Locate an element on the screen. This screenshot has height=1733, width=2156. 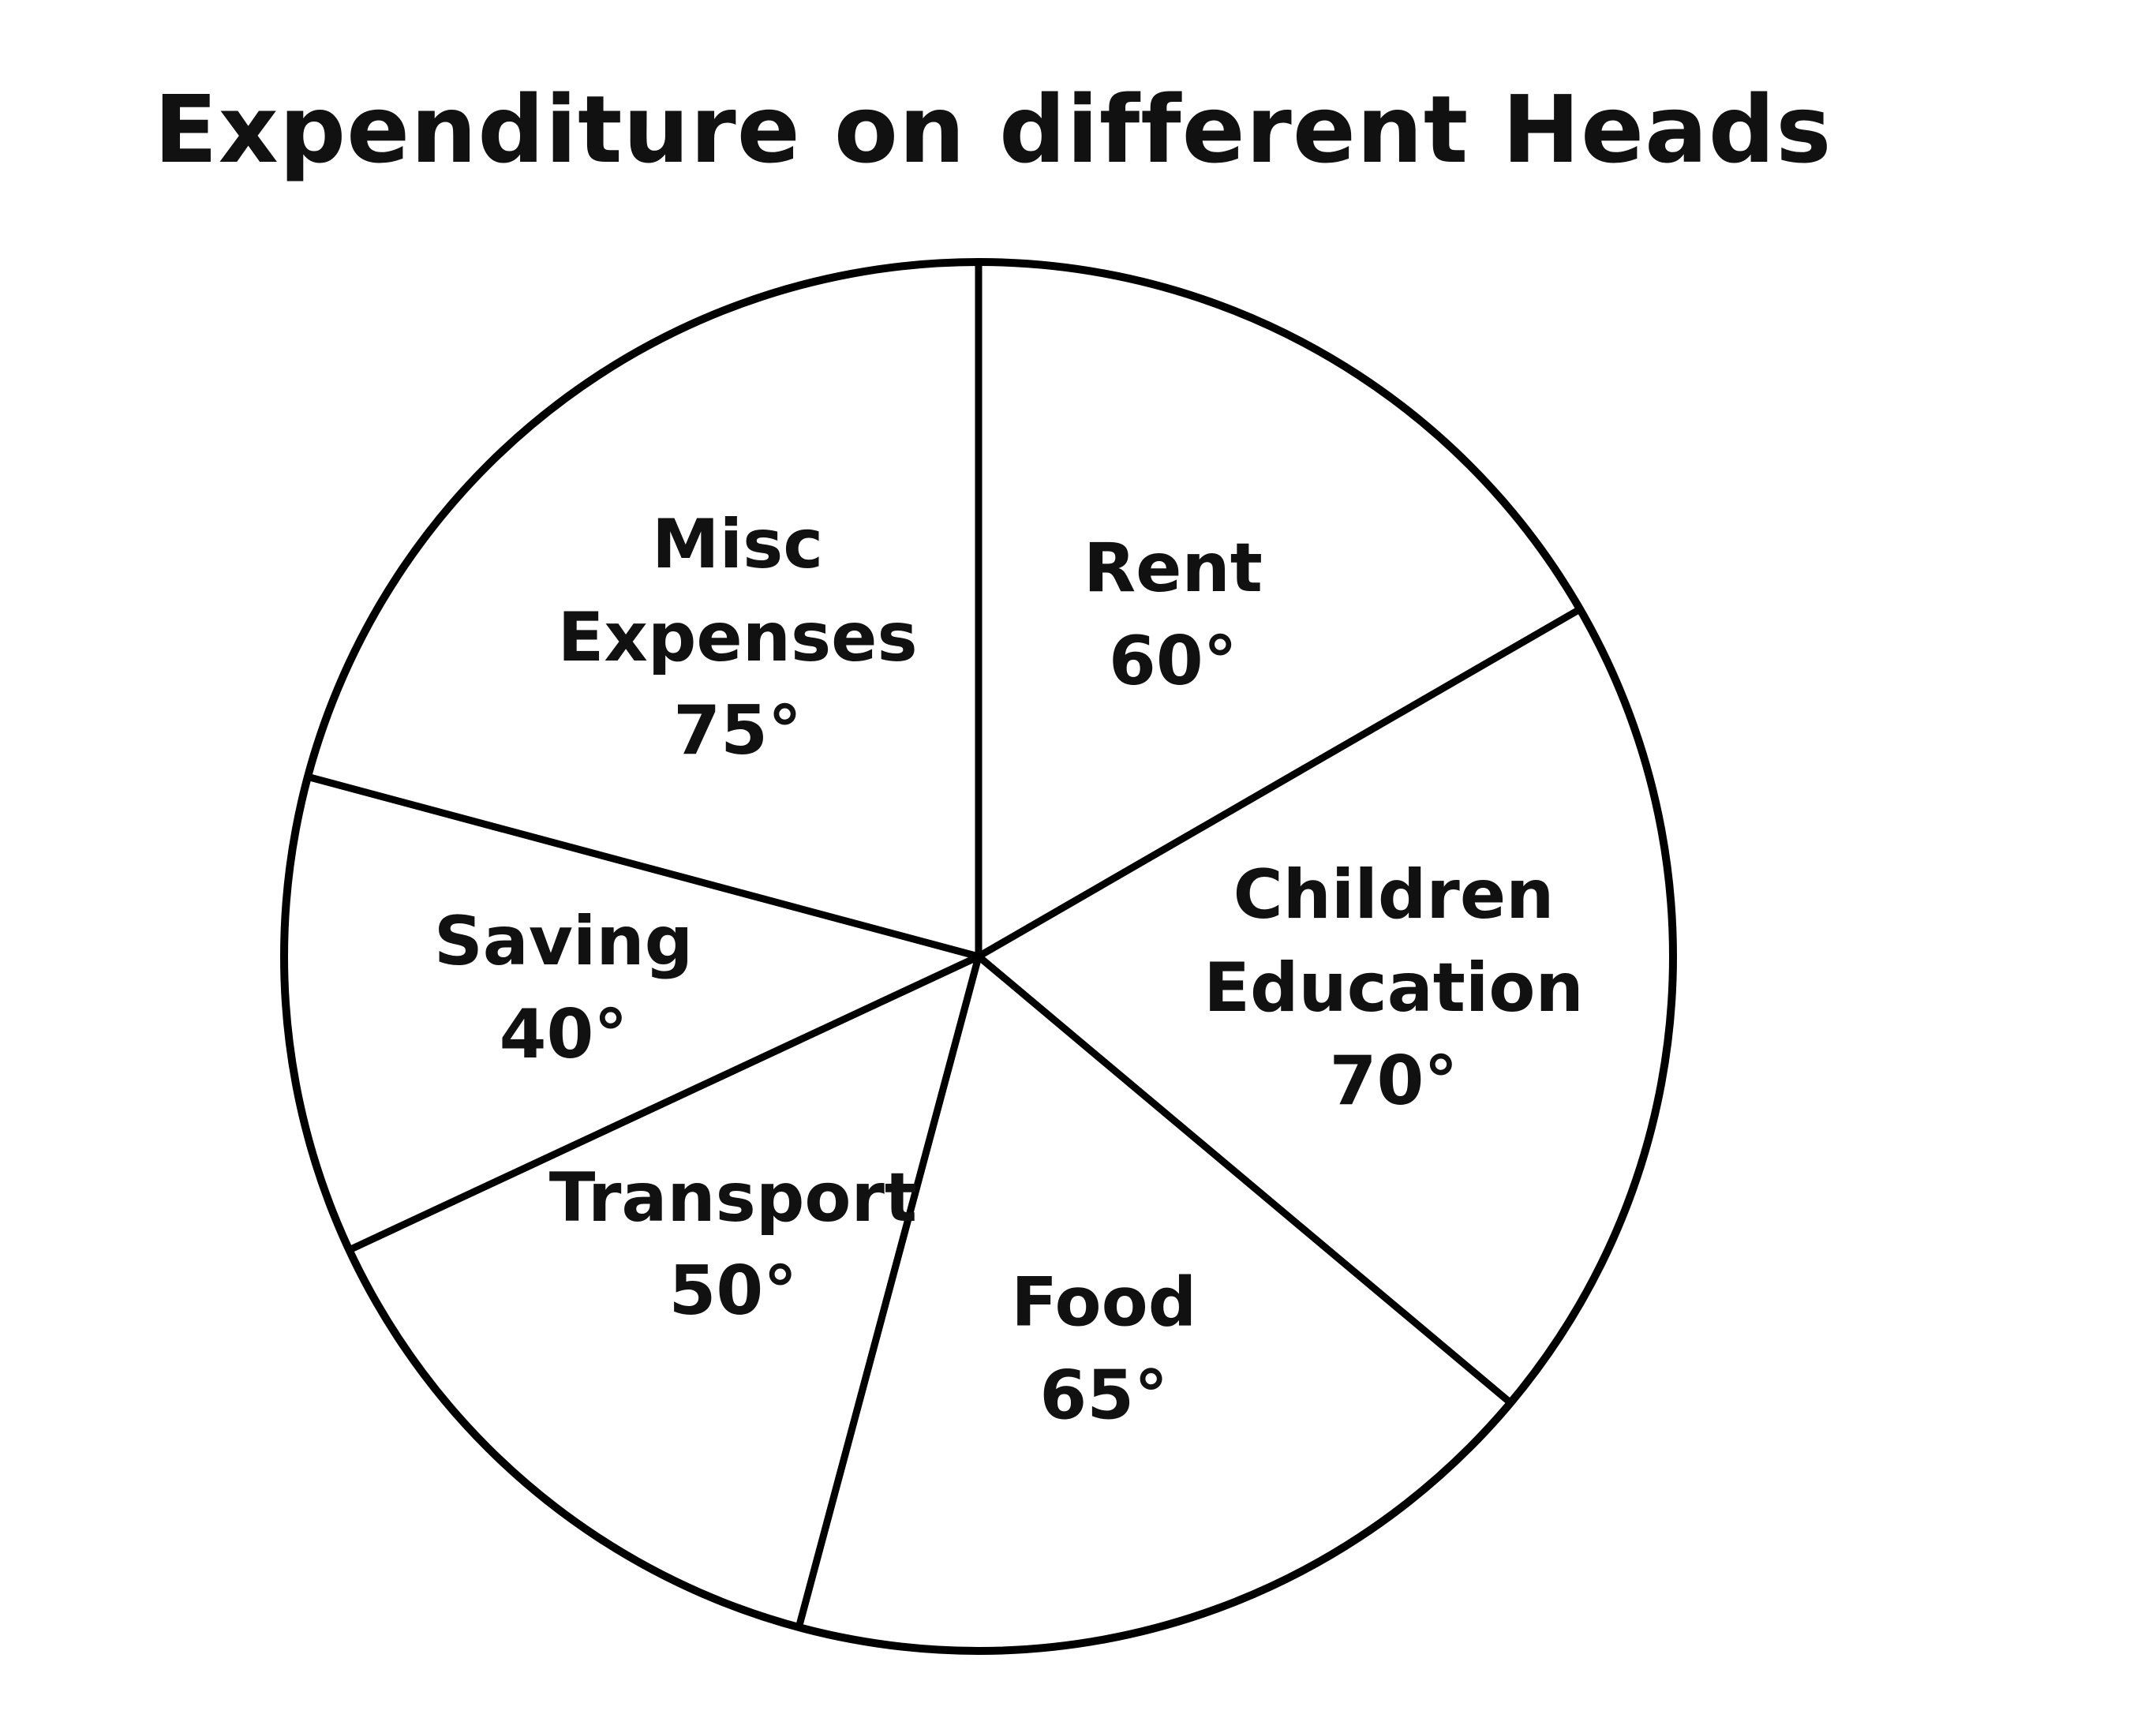
slice-name-label: Children is located at coordinates (1394, 894).